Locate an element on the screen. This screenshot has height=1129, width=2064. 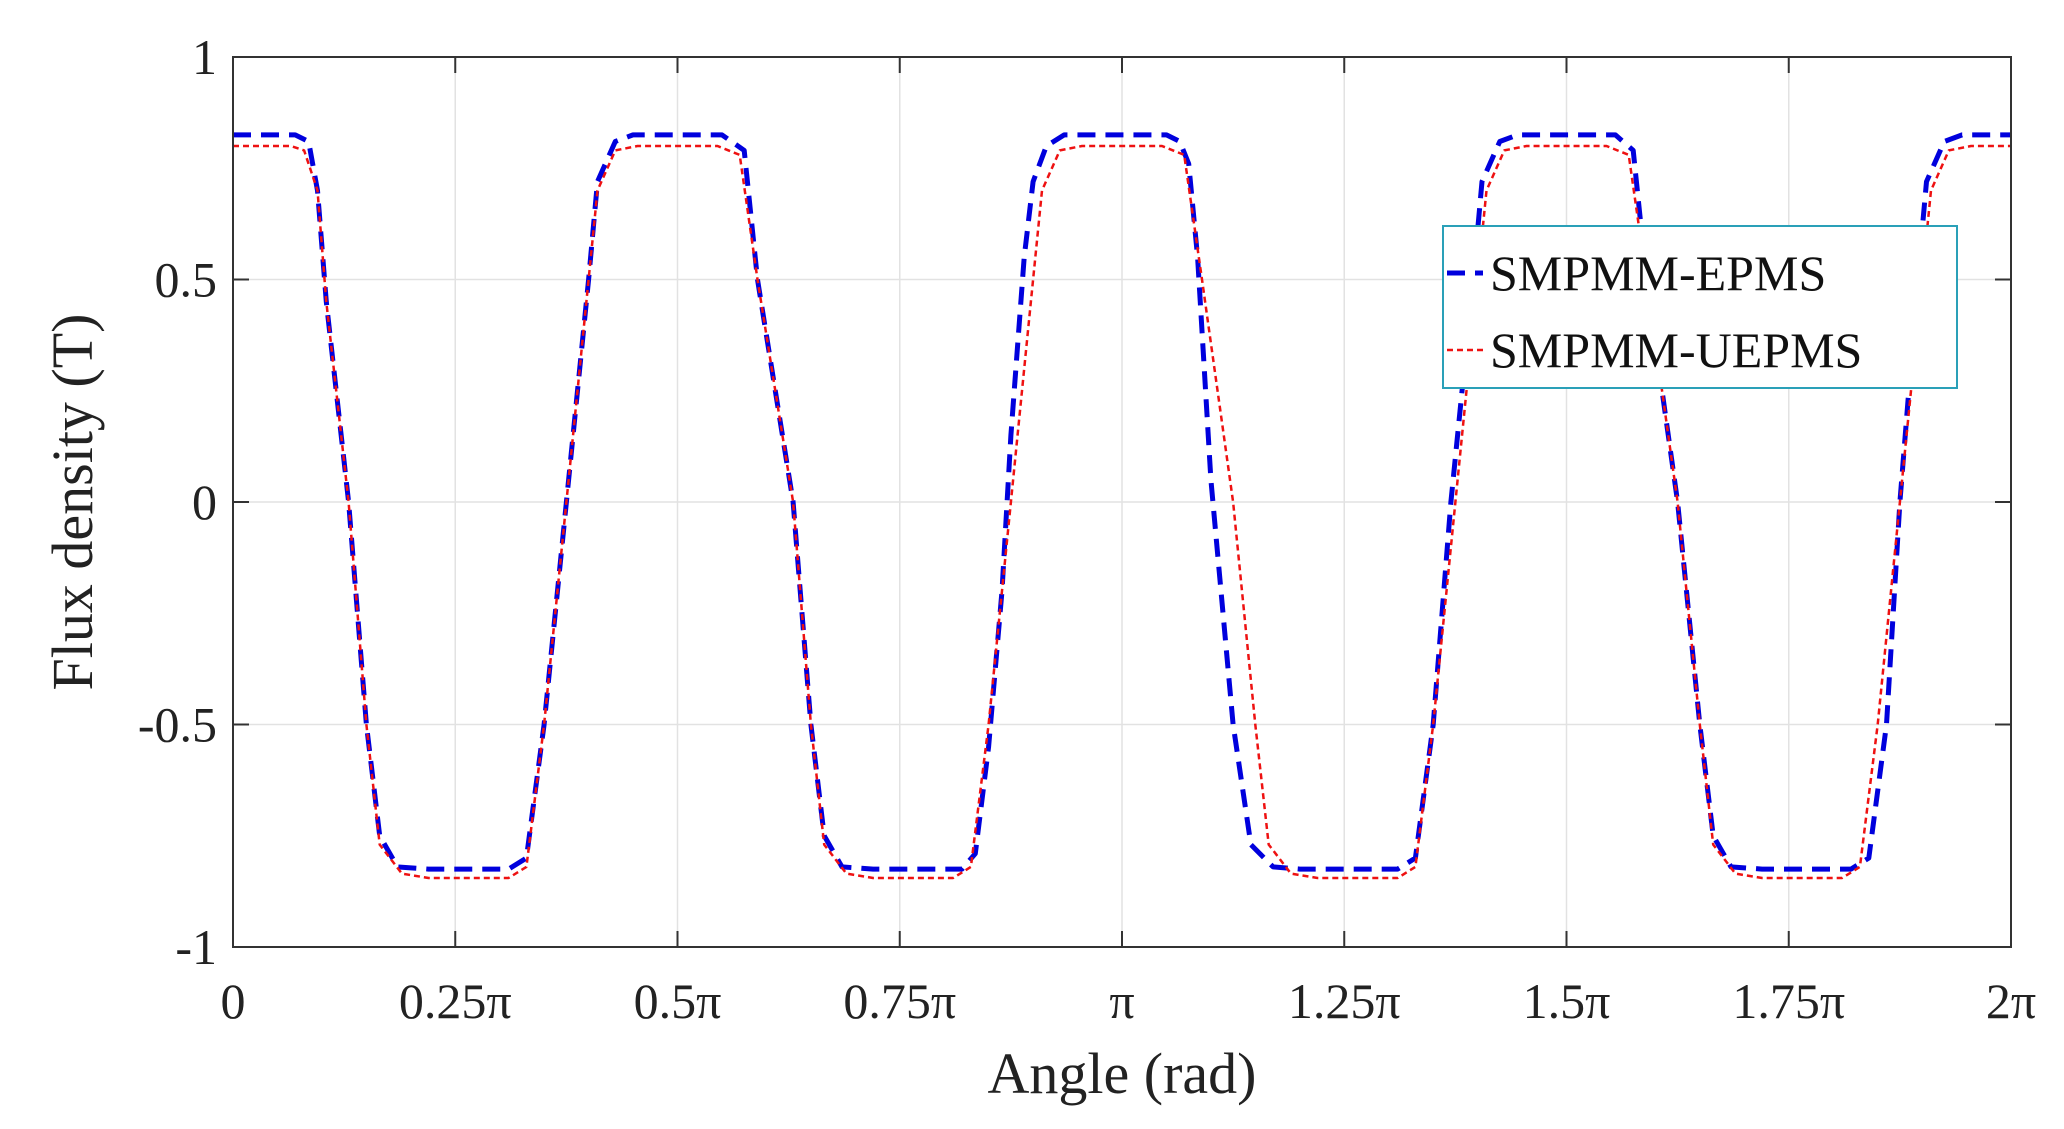
legend: SMPMM-EPMS SMPMM-UEPMS is located at coordinates (1700, 307).